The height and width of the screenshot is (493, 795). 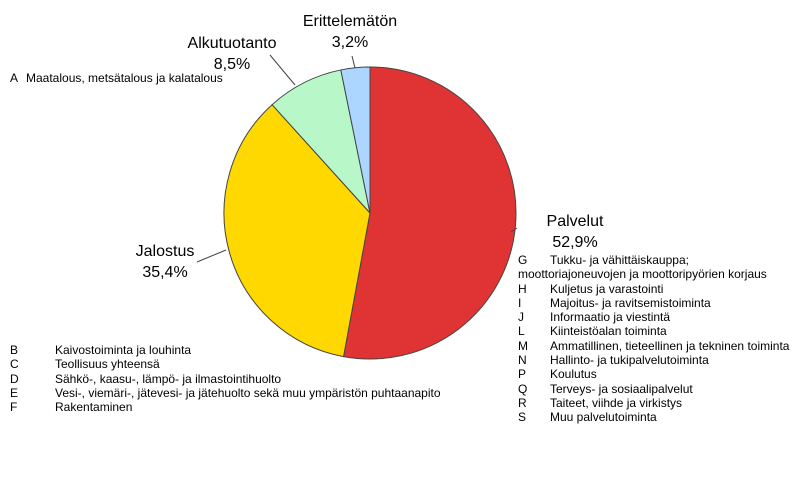 What do you see at coordinates (656, 374) in the screenshot?
I see `note-item: P Koulutus` at bounding box center [656, 374].